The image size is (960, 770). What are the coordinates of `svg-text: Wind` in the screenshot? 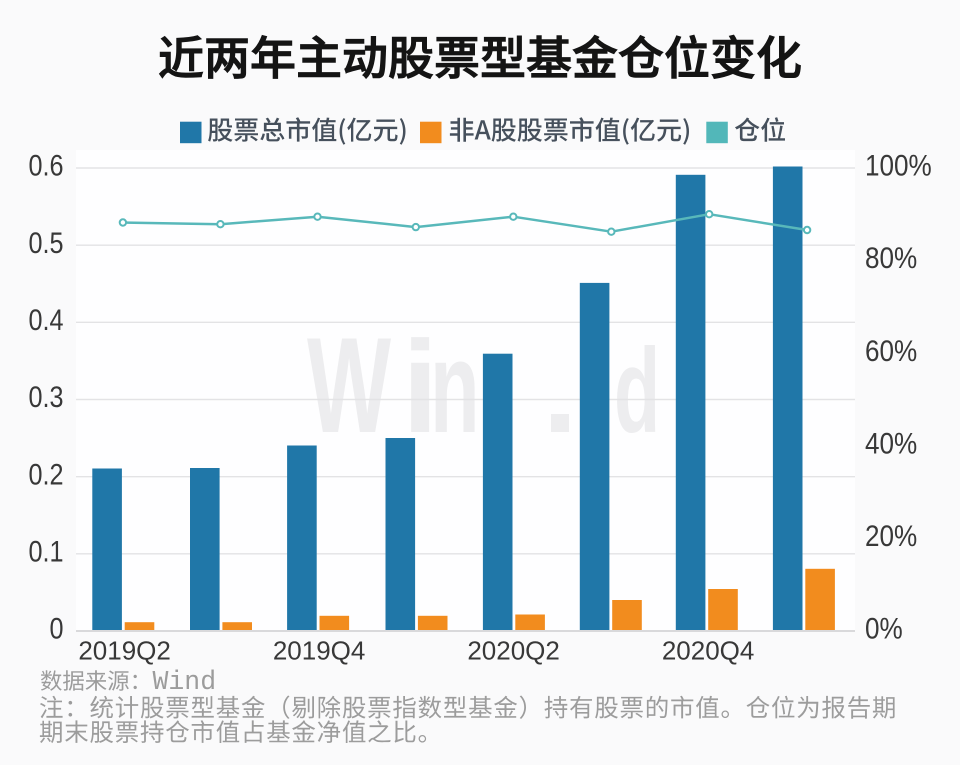 It's located at (185, 682).